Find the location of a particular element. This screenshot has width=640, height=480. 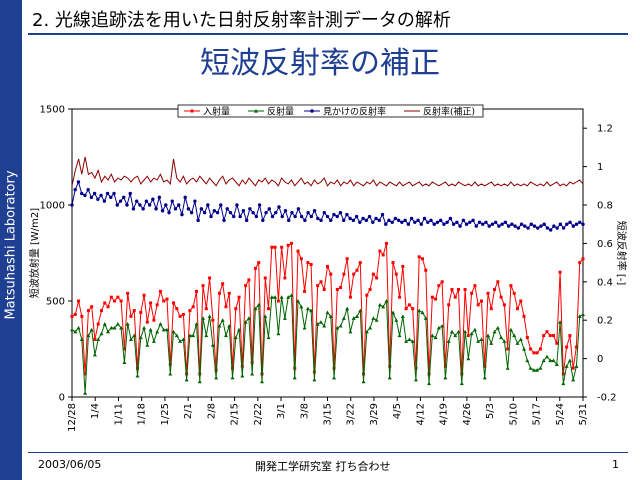

x-tick-label: 4/26 is located at coordinates (467, 414).